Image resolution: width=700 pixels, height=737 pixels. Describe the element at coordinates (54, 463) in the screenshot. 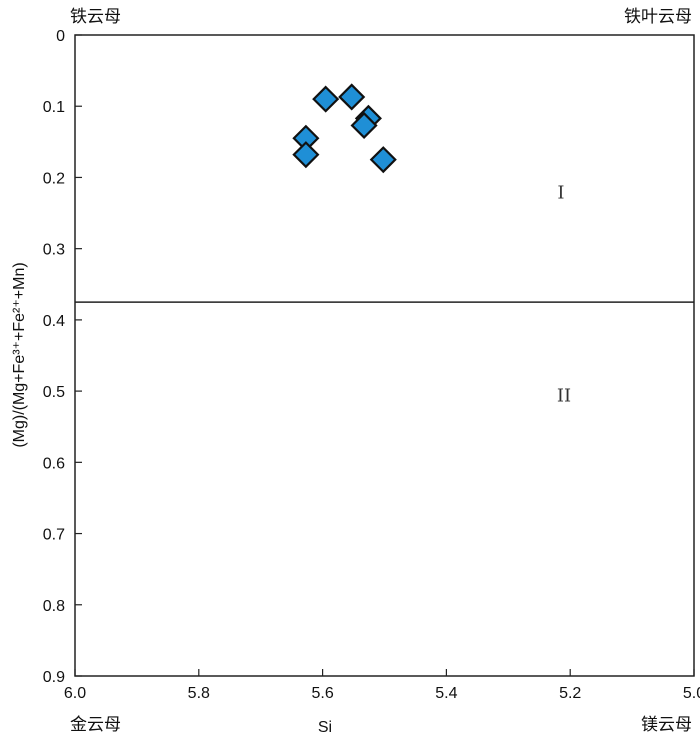

I see `y-tick-label: 0.6` at that location.